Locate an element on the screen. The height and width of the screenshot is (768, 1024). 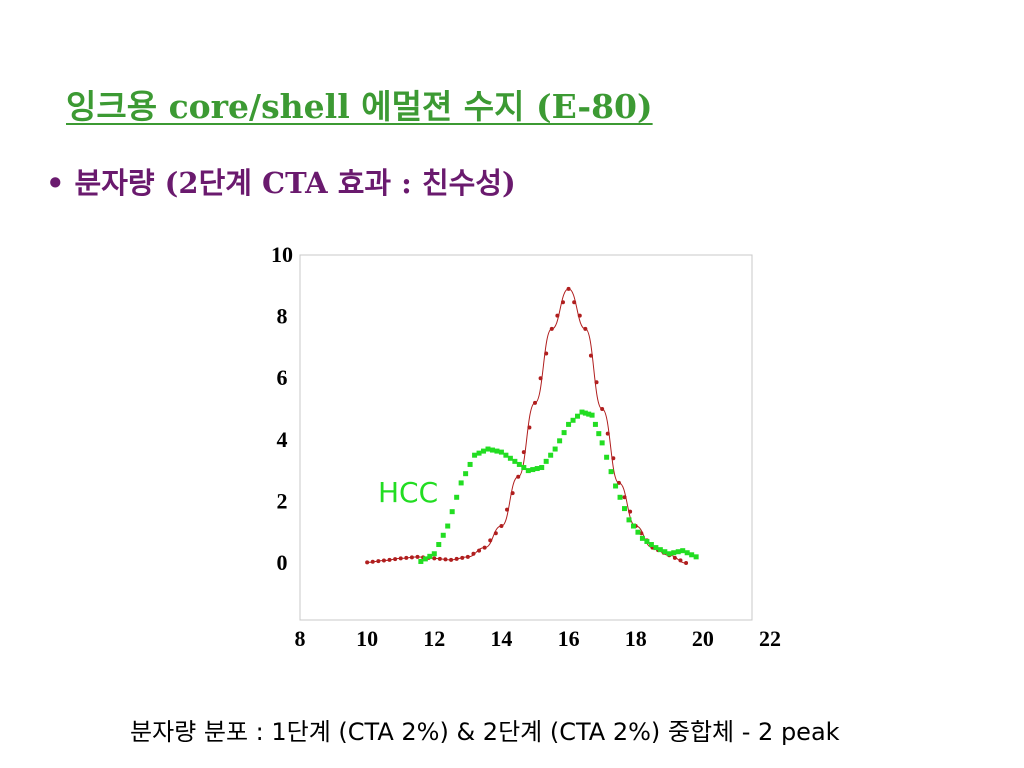
x-tick-label: 12 is located at coordinates (434, 638).